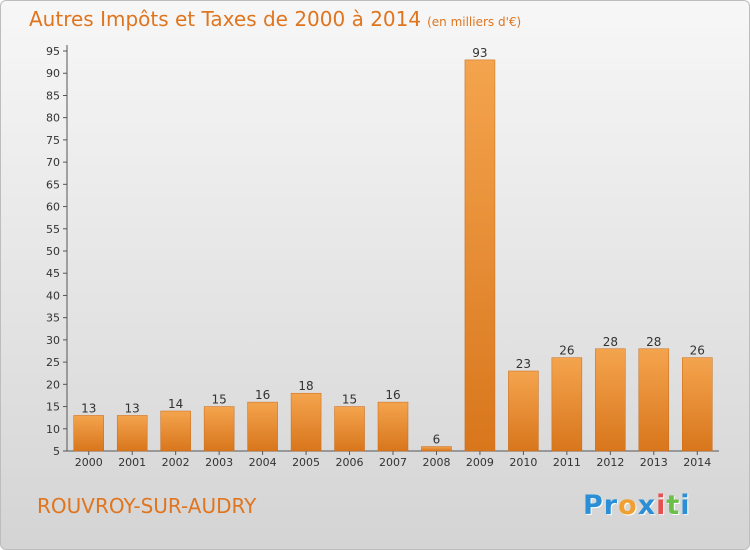 This screenshot has width=750, height=550. Describe the element at coordinates (225, 19) in the screenshot. I see `chart-title-text: Autres Impôts et Taxes de 2000 à 2014` at that location.